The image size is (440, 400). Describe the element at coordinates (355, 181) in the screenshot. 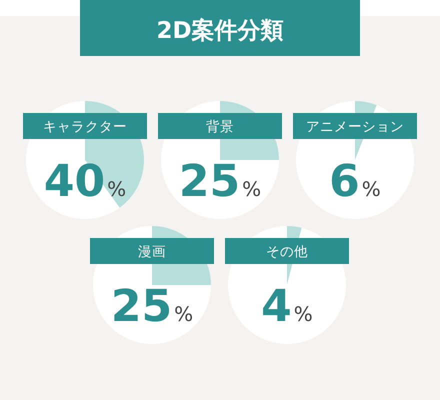

I see `text: 6%` at that location.